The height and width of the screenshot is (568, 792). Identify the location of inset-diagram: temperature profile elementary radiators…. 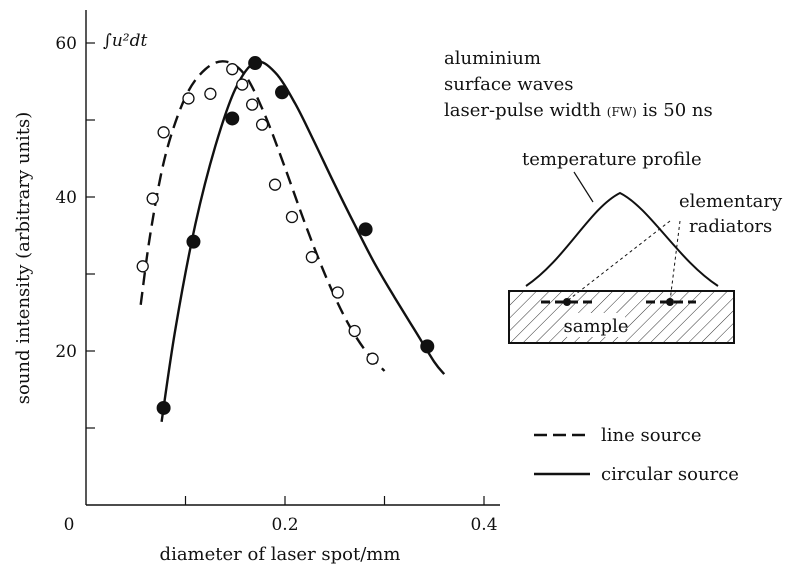
(645, 246).